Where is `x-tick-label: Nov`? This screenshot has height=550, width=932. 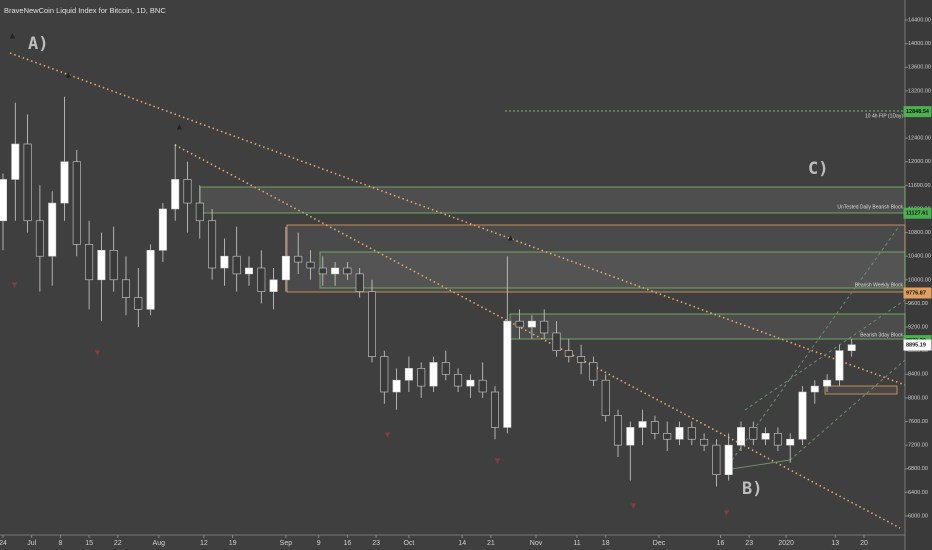 x-tick-label: Nov is located at coordinates (536, 543).